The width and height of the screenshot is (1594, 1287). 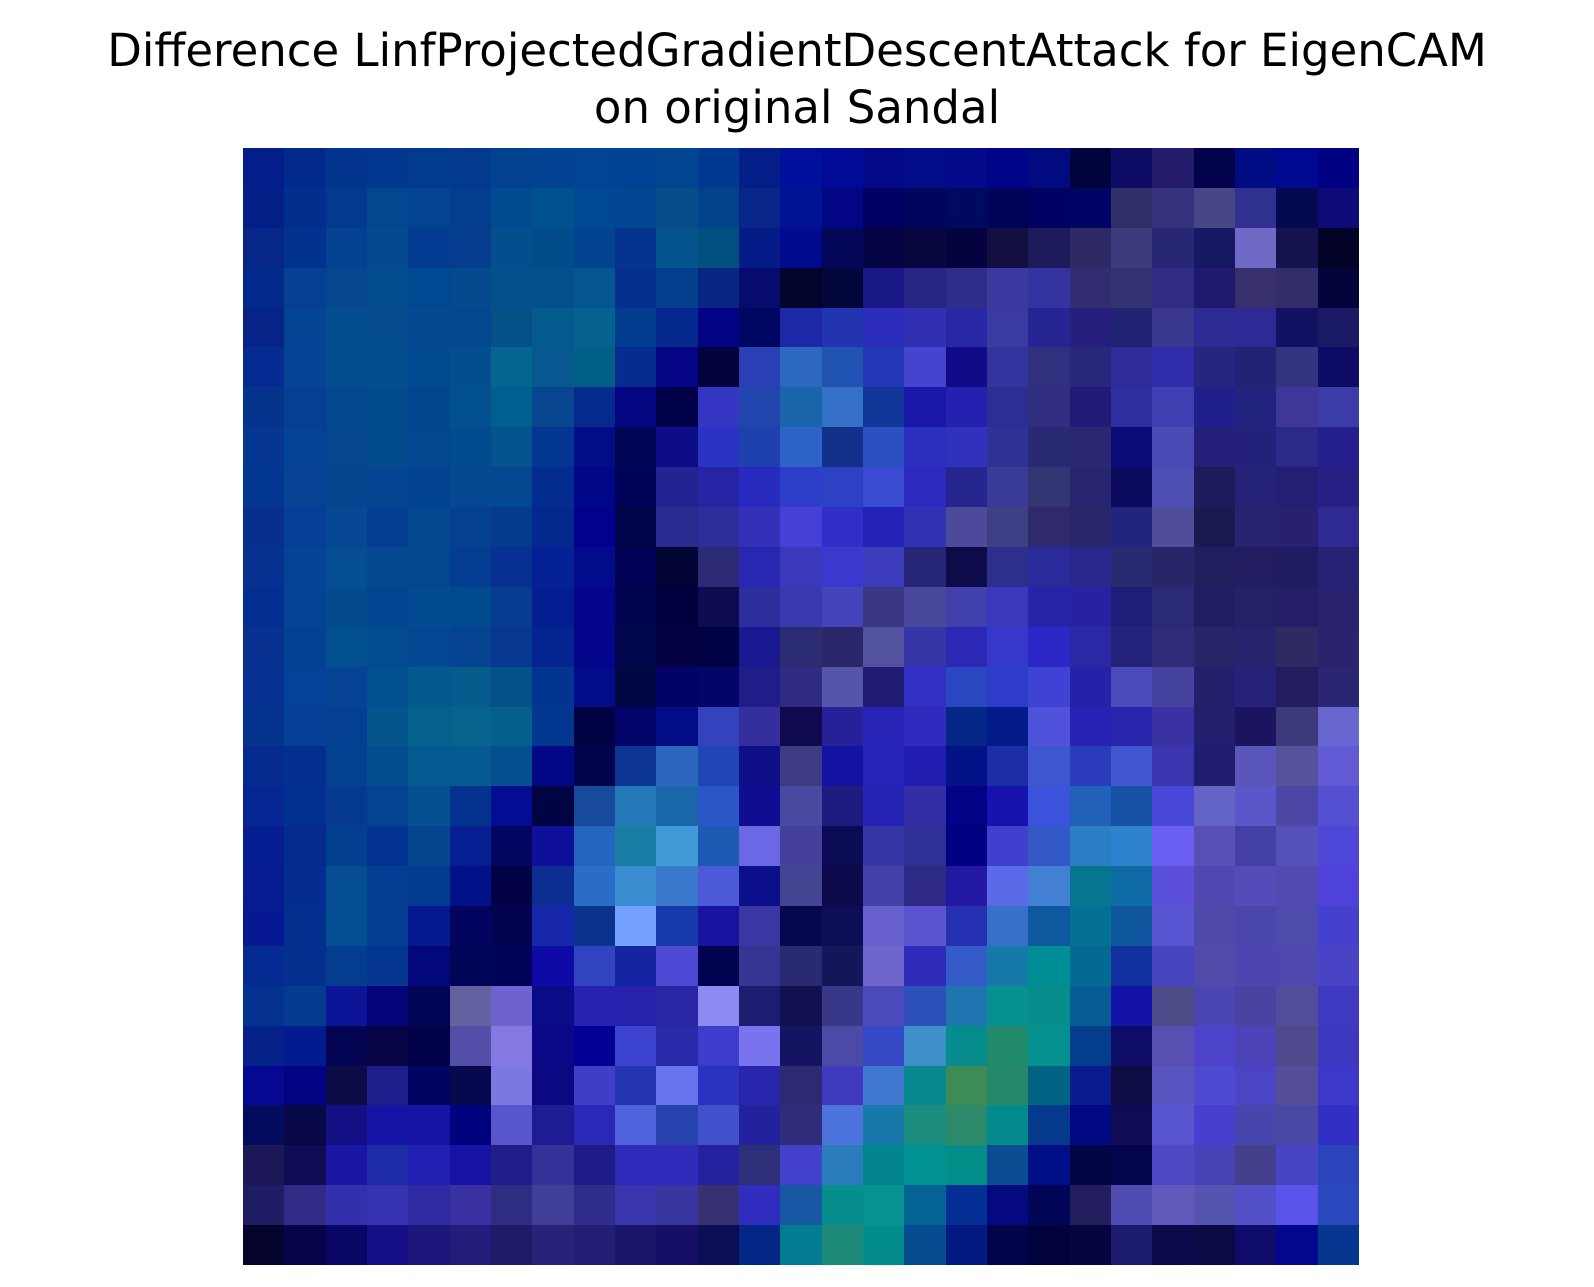 I want to click on chart-title-line-2: on original Sandal, so click(x=797, y=107).